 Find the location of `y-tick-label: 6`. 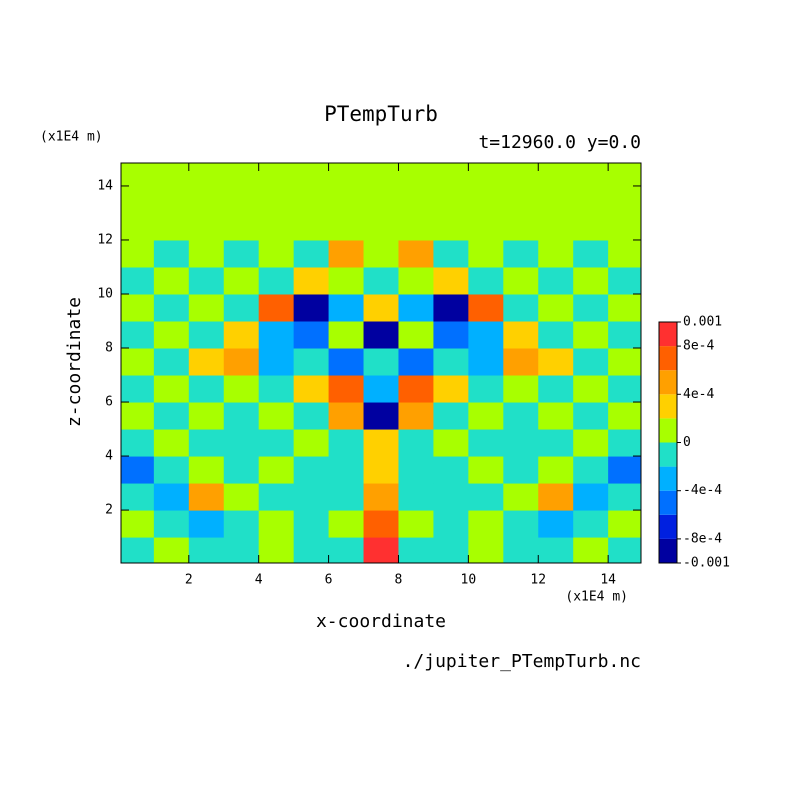

y-tick-label: 6 is located at coordinates (109, 402).